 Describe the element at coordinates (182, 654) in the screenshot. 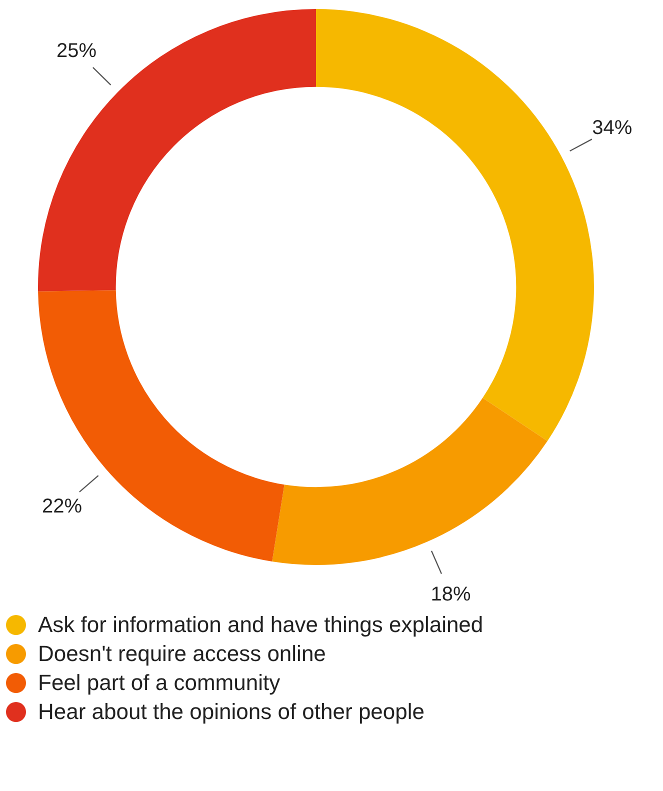

I see `legend-label: Doesn't require access online` at that location.